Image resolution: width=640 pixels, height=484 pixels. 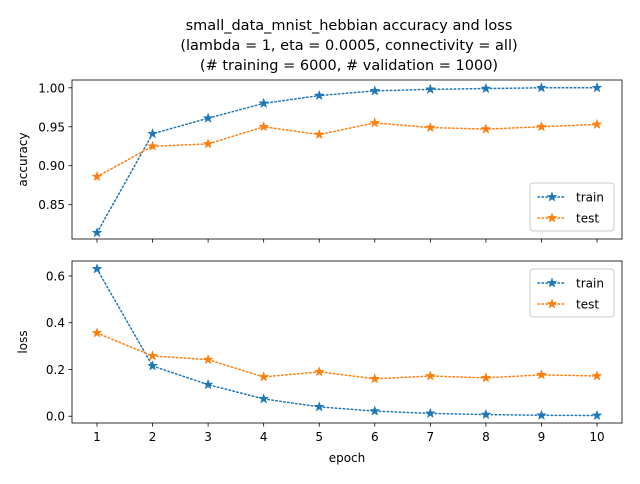 I want to click on y-tick-label: 0.2, so click(x=55, y=370).